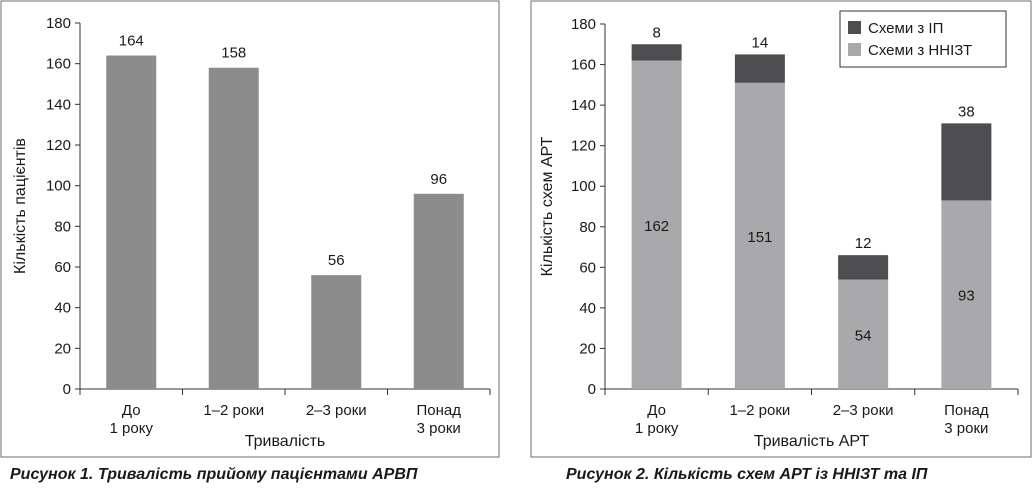 The height and width of the screenshot is (494, 1032). What do you see at coordinates (336, 260) in the screenshot?
I see `data-label: 56` at bounding box center [336, 260].